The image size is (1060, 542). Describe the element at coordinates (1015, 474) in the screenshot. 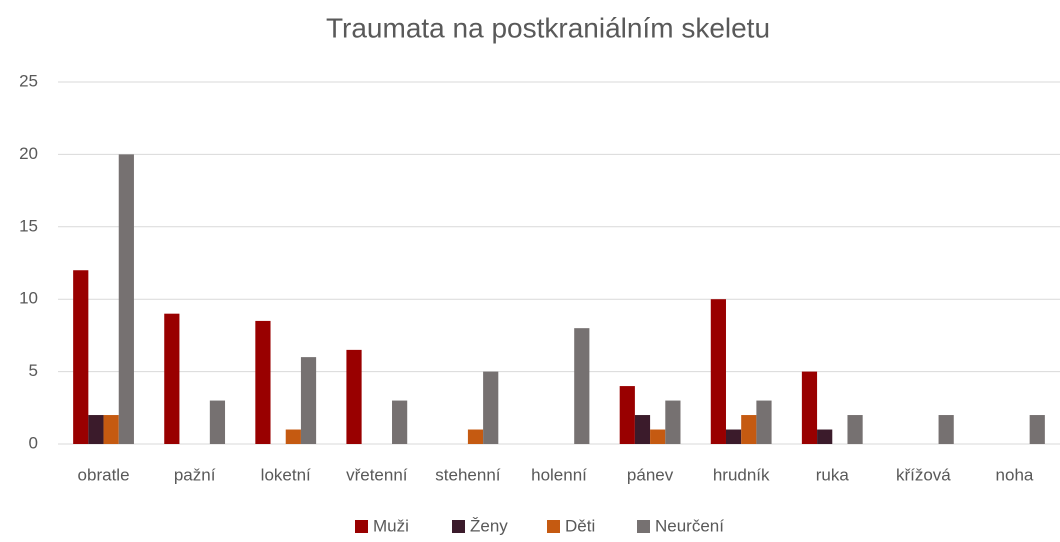

I see `x-tick-label: noha` at that location.